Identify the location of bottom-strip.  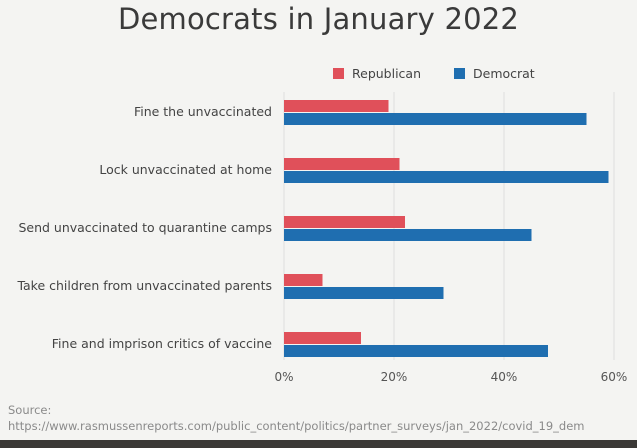
(318, 444).